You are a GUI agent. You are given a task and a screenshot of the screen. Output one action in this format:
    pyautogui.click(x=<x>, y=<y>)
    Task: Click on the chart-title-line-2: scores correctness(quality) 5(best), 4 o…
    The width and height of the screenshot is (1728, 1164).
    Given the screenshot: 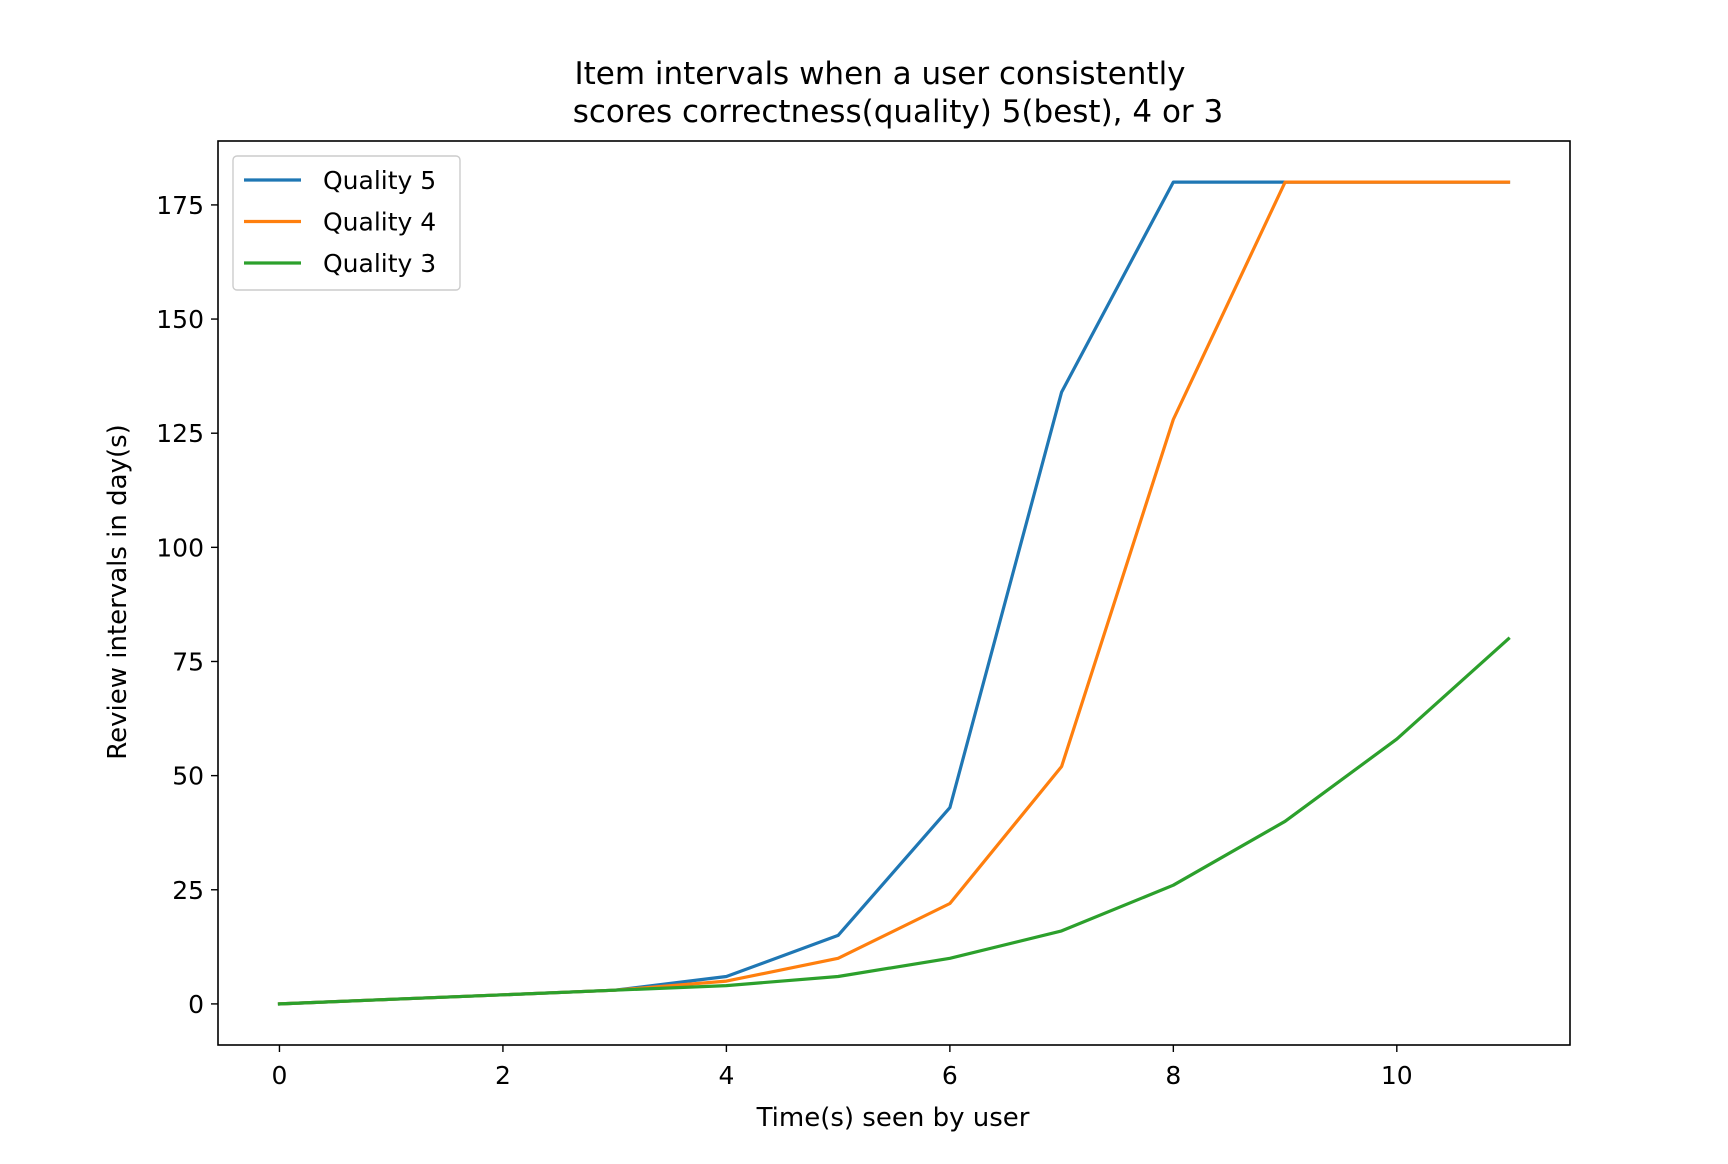 What is the action you would take?
    pyautogui.click(x=898, y=112)
    